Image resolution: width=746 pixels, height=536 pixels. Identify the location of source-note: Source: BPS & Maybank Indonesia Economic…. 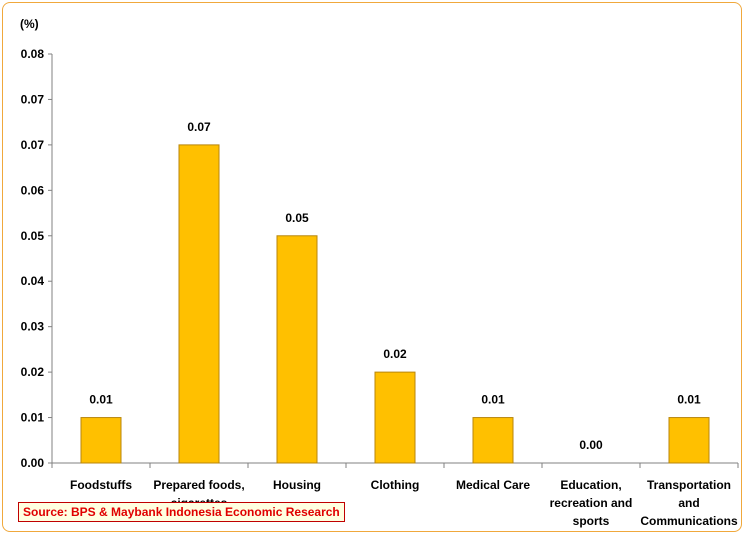
(181, 512).